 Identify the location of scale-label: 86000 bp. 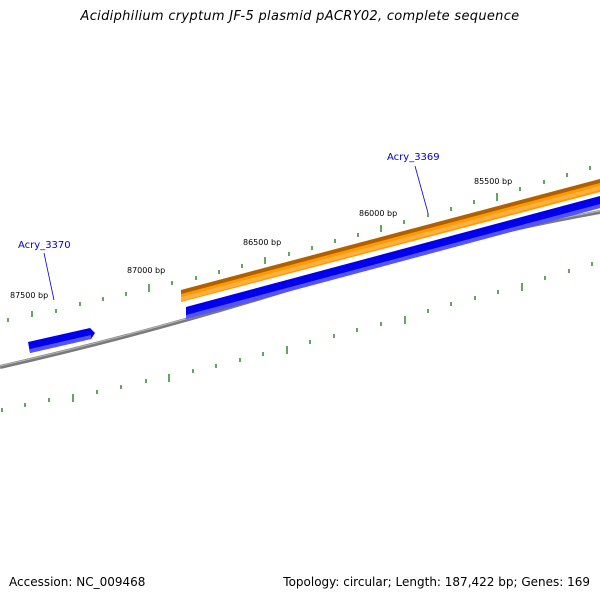
(378, 213).